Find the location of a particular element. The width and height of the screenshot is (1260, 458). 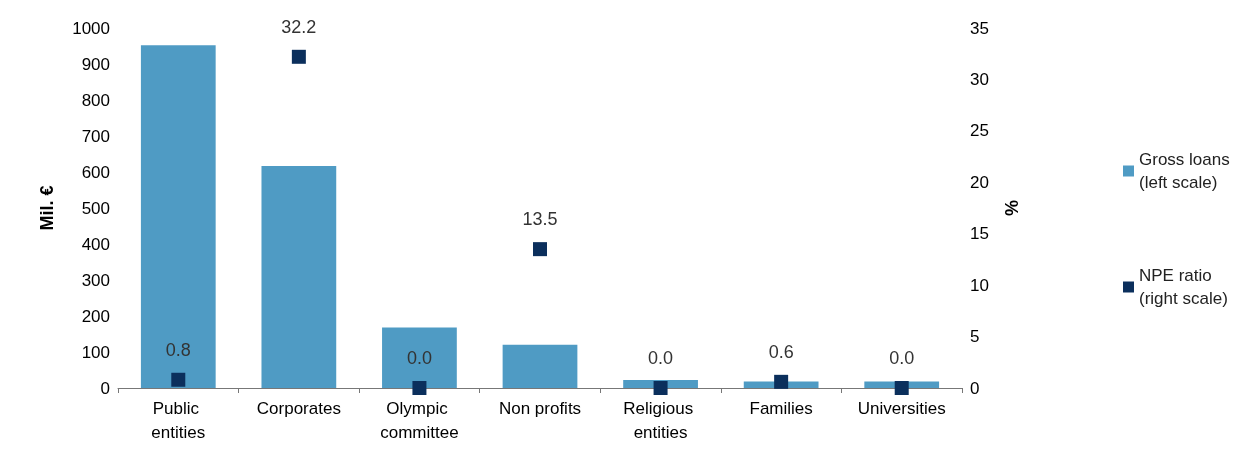

y-tick-label: 800 is located at coordinates (95, 100).